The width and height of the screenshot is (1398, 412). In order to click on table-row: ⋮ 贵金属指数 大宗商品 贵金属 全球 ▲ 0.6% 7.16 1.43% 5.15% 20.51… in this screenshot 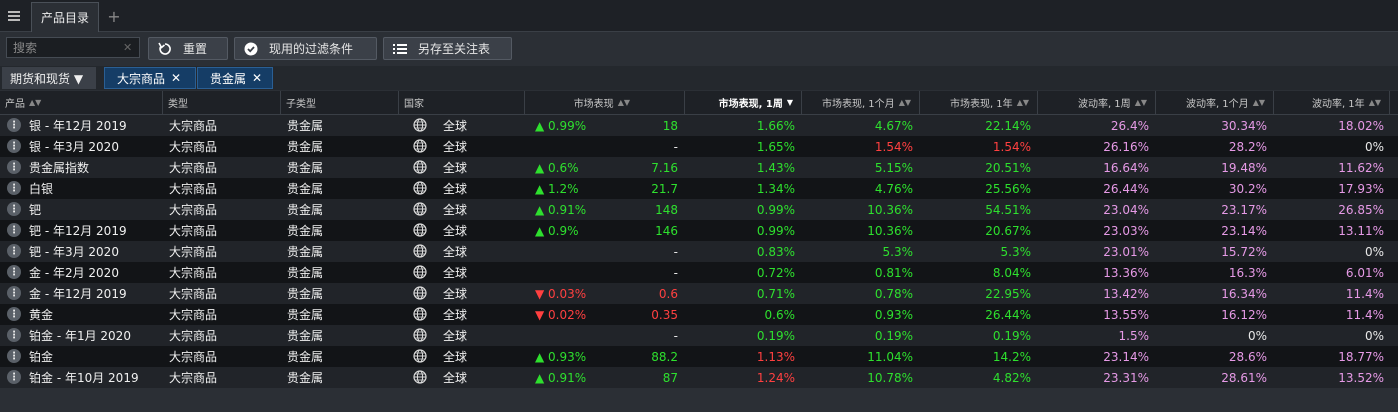, I will do `click(699, 167)`.